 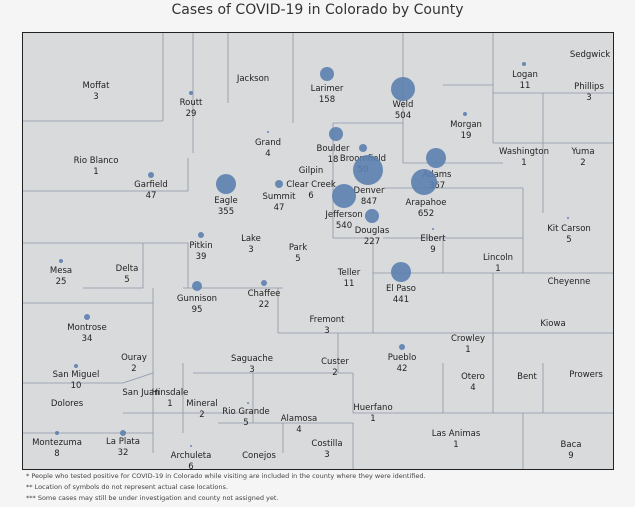 What do you see at coordinates (590, 55) in the screenshot?
I see `county-label-sedgwick: Sedgwick` at bounding box center [590, 55].